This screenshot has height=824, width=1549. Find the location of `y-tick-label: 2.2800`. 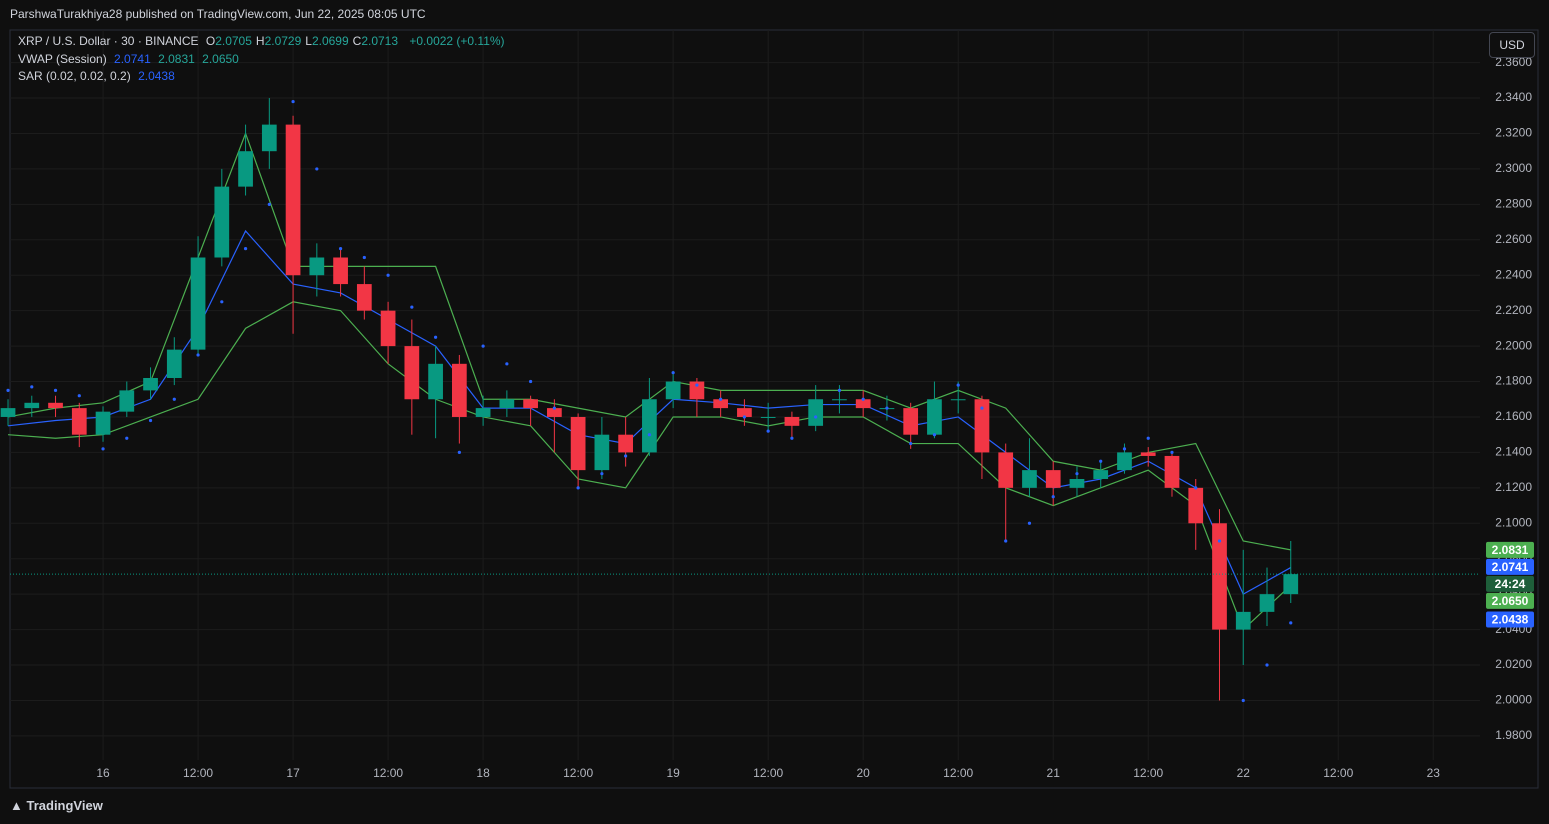

y-tick-label: 2.2800 is located at coordinates (1513, 204).